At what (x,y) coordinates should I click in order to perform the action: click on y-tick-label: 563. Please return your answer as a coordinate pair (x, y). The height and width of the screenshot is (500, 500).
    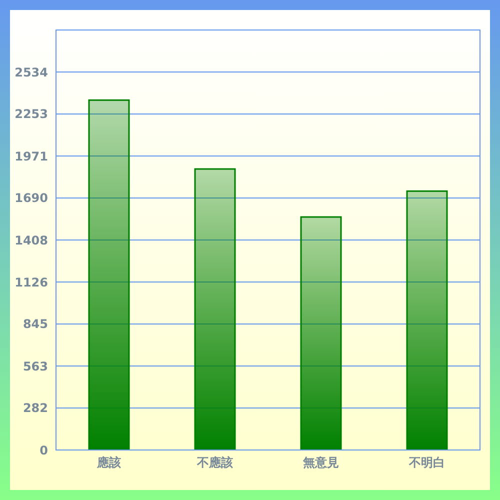
    Looking at the image, I should click on (35, 366).